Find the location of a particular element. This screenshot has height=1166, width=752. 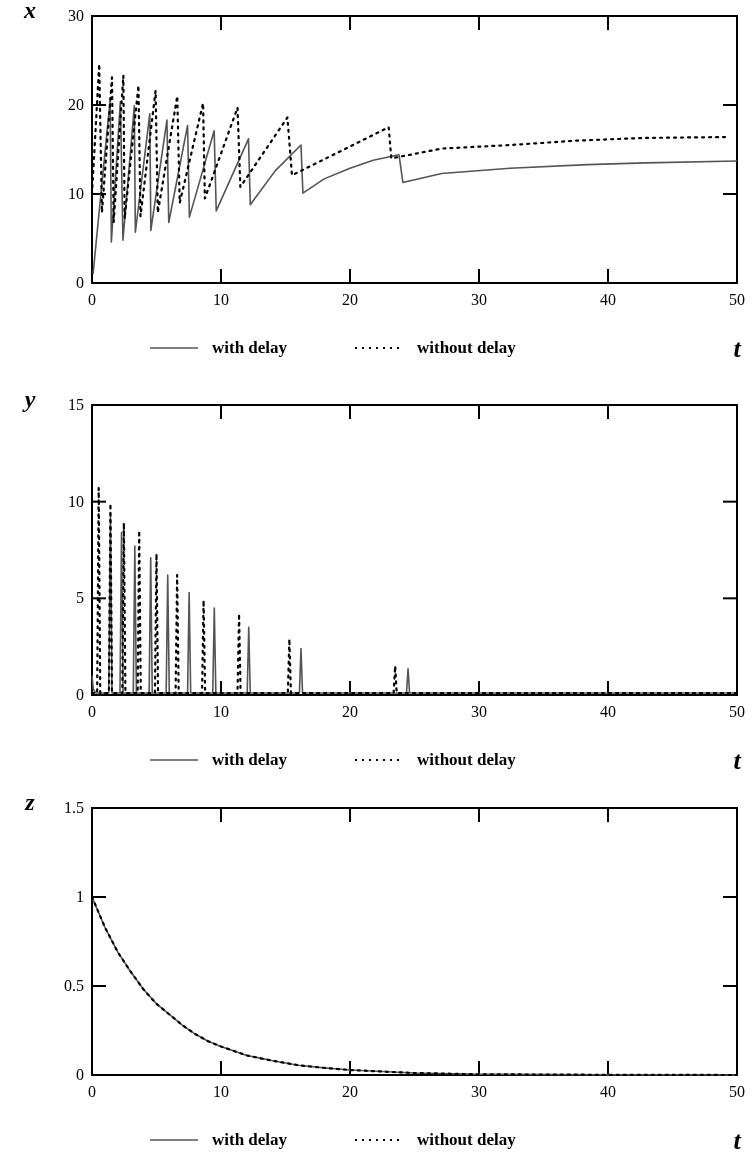

line-series is located at coordinates (415, 186).